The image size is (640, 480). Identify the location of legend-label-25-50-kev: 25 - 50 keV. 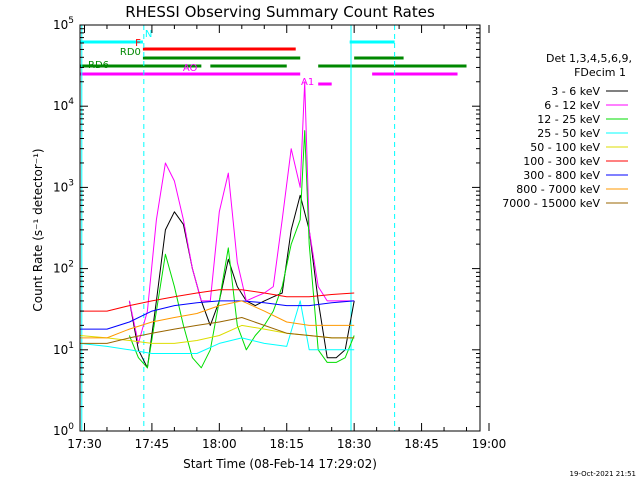
(568, 133).